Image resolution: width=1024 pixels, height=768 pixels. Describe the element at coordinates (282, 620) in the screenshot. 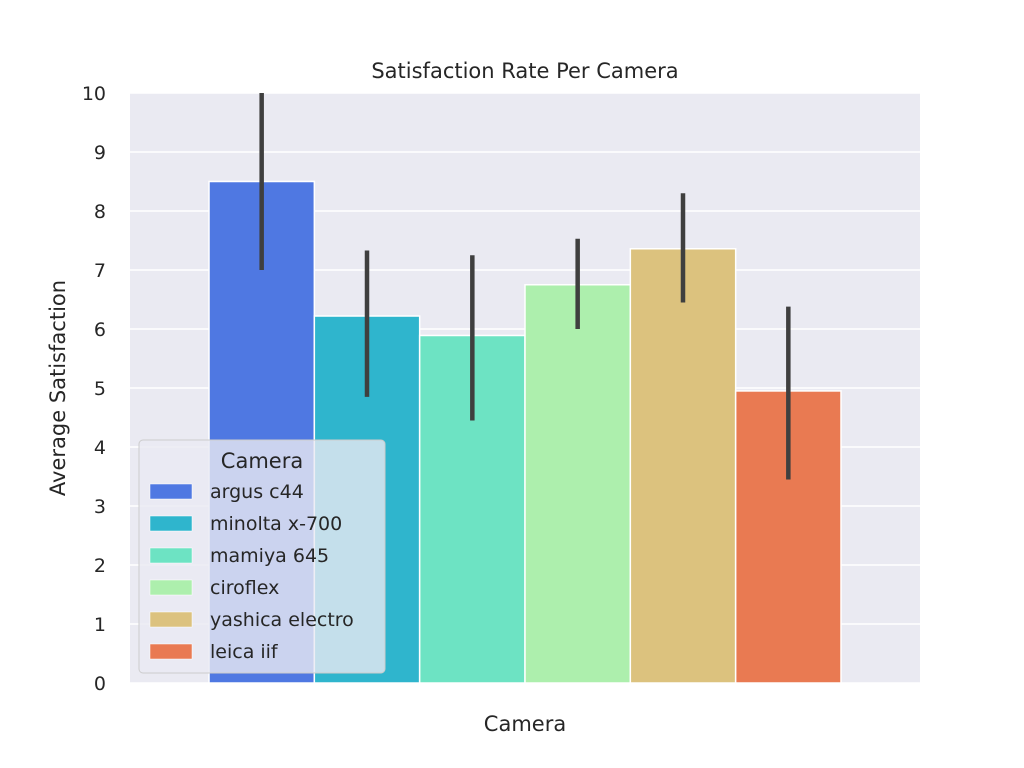

I see `legend-label: yashica electro` at that location.